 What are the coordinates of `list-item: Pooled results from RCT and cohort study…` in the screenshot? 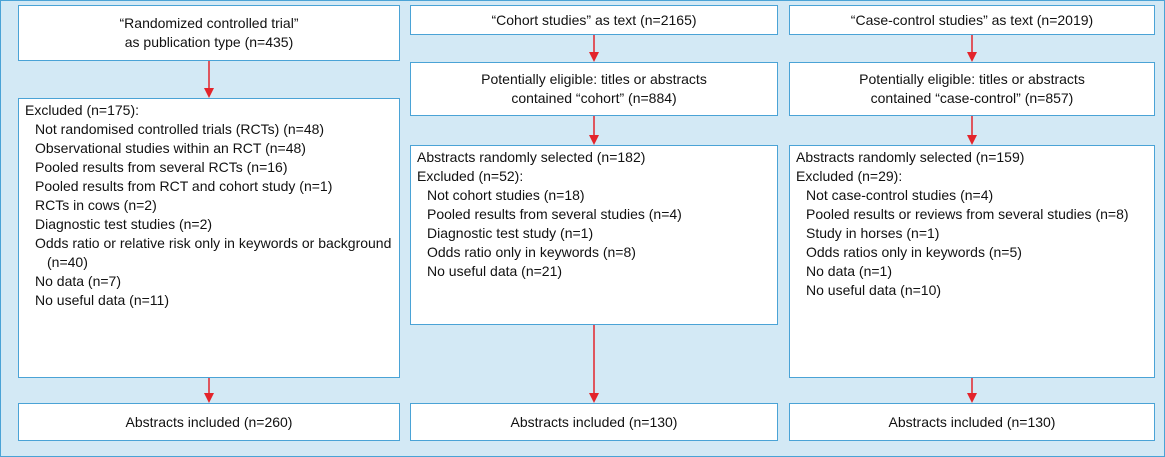 It's located at (184, 186).